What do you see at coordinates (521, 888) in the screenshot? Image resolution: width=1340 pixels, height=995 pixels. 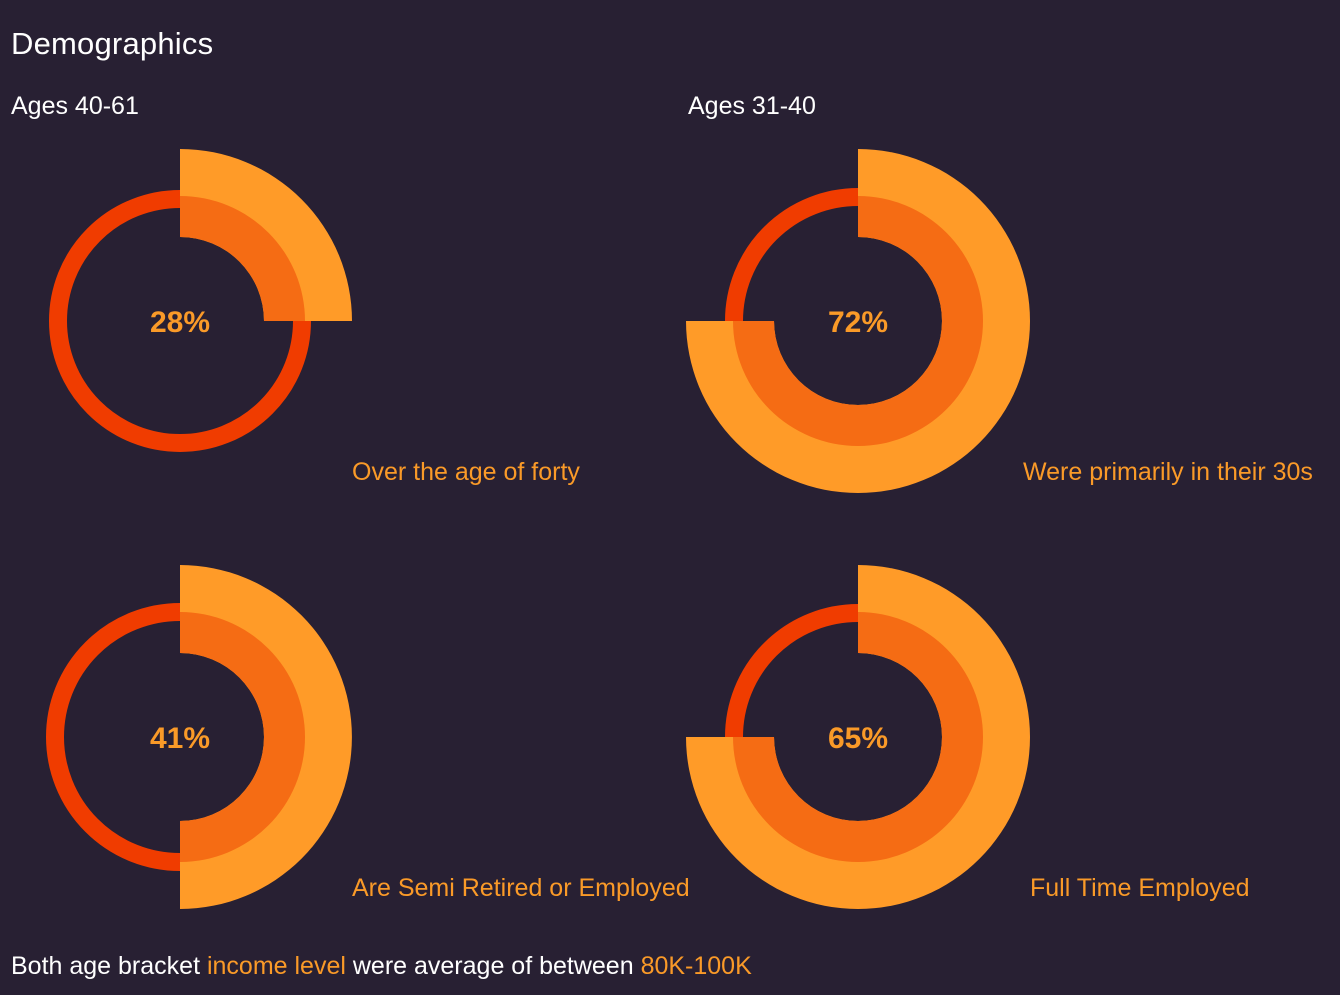 I see `caption-semi-retired: Are Semi Retired or Employed` at bounding box center [521, 888].